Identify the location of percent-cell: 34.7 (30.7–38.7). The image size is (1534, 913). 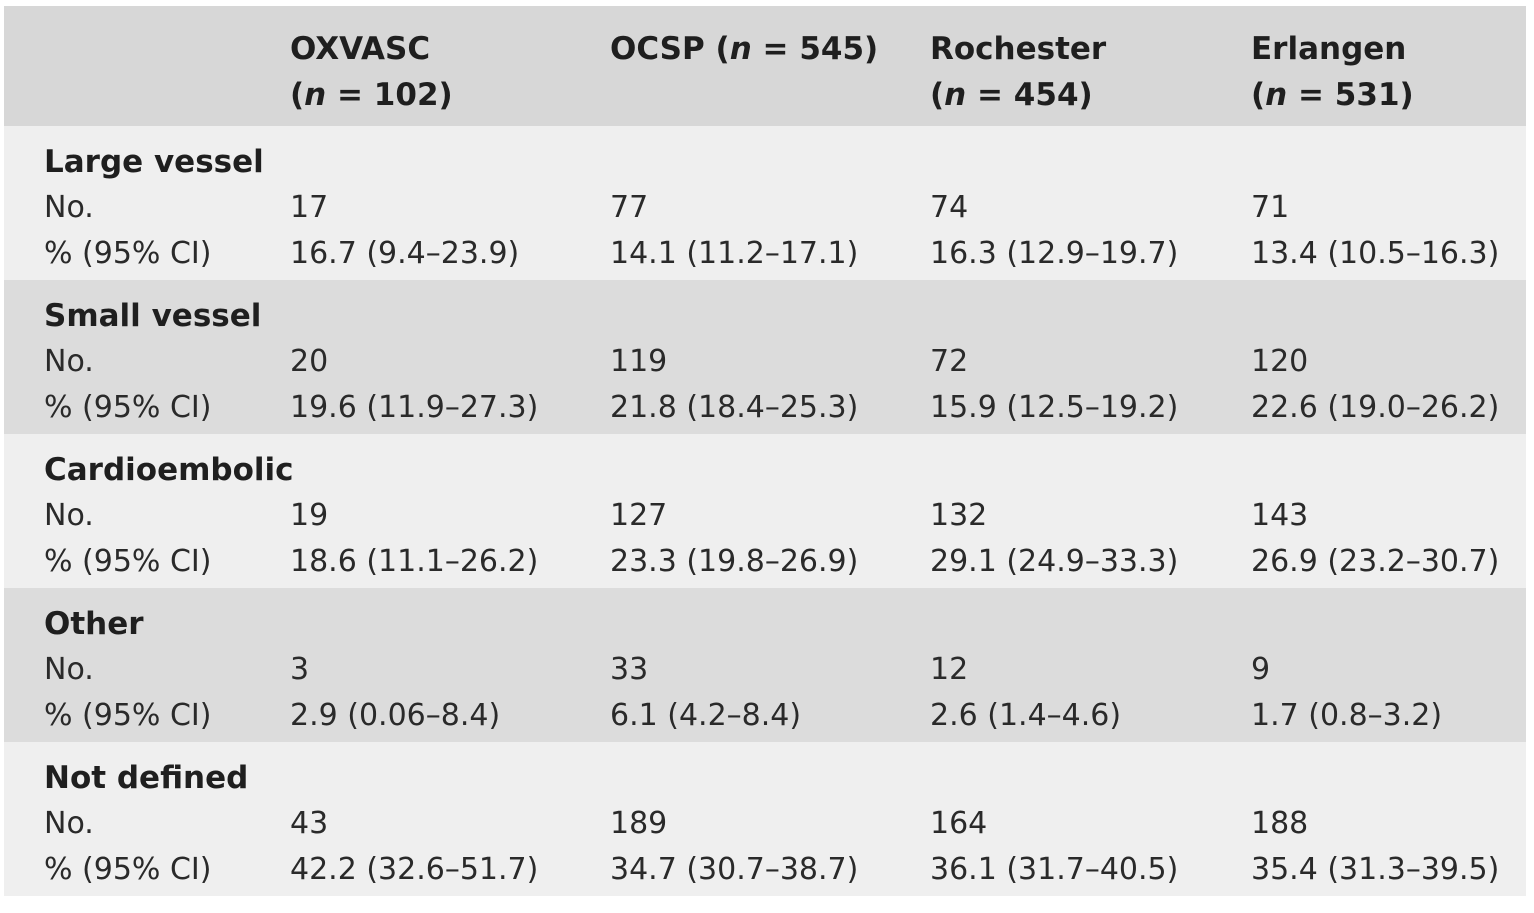
(734, 869).